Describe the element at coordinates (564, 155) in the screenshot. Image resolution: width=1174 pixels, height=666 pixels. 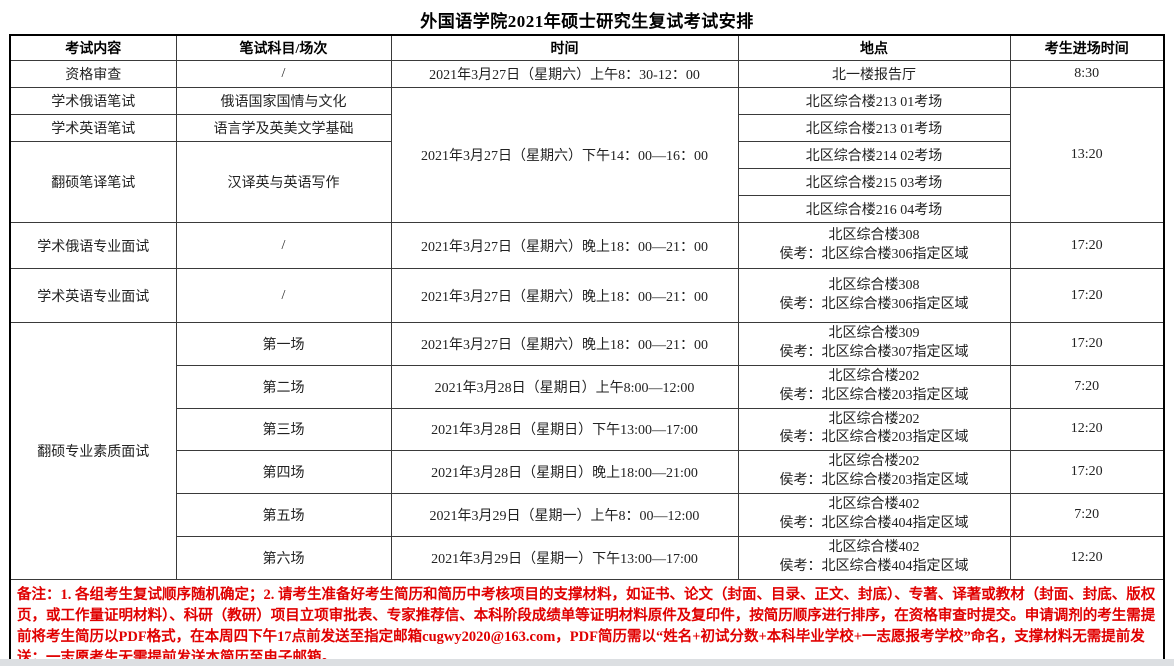
I see `cell-time-written-merged: 2021年3月27日（星期六）下午14：00—16：00` at that location.